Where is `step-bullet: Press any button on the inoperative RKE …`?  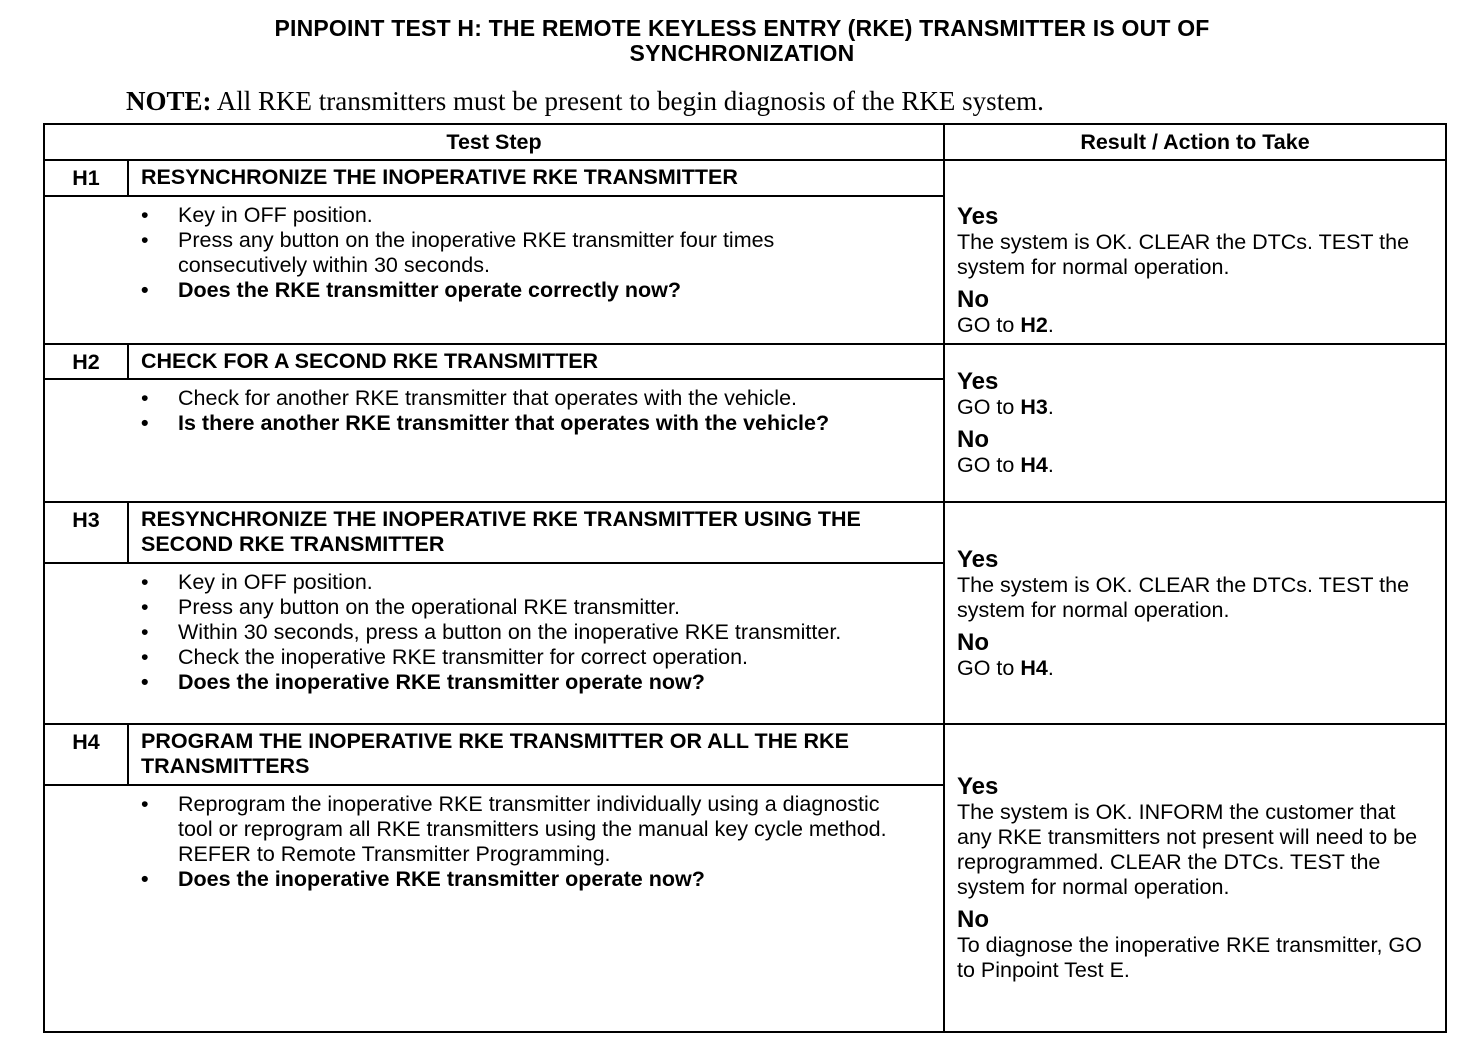
step-bullet: Press any button on the inoperative RKE … is located at coordinates (494, 253).